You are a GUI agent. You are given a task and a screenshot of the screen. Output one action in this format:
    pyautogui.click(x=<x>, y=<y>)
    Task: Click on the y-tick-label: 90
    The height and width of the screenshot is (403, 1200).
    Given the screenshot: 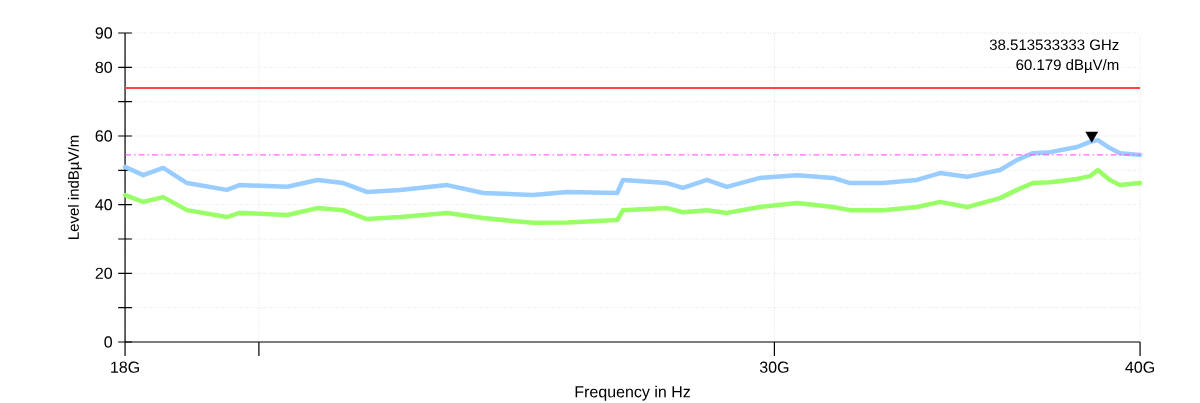 What is the action you would take?
    pyautogui.click(x=104, y=33)
    